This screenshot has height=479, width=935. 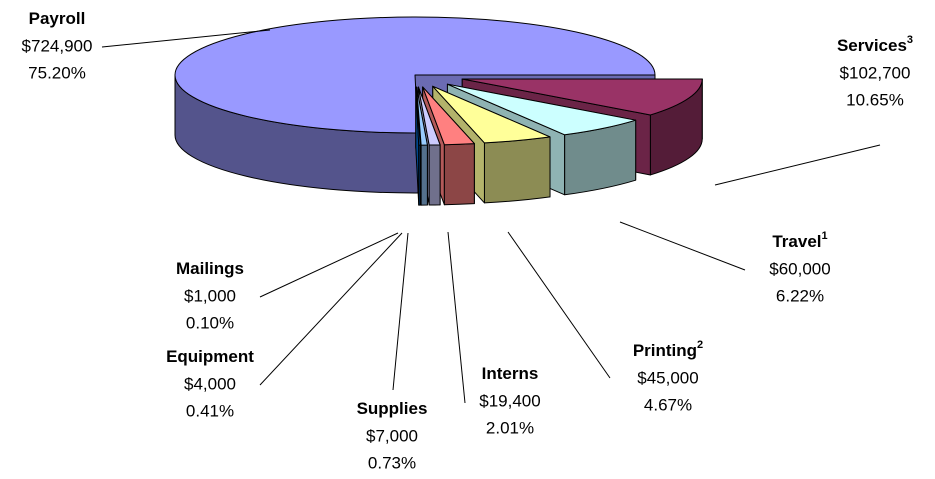 I want to click on value-label: $724,900, so click(x=57, y=45).